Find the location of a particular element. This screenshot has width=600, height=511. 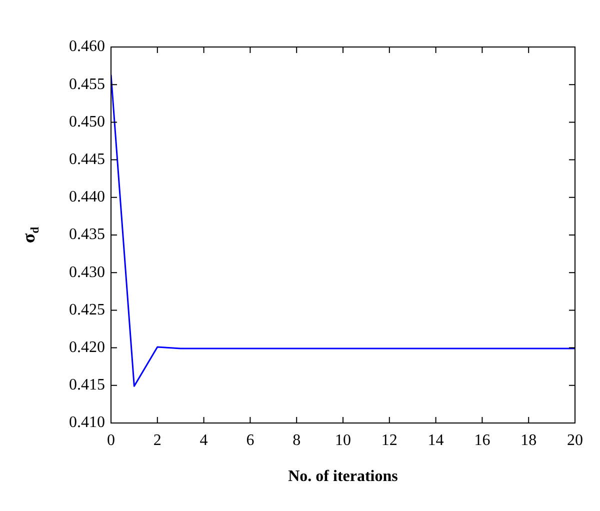

y-tick-label: 0.445 is located at coordinates (87, 159).